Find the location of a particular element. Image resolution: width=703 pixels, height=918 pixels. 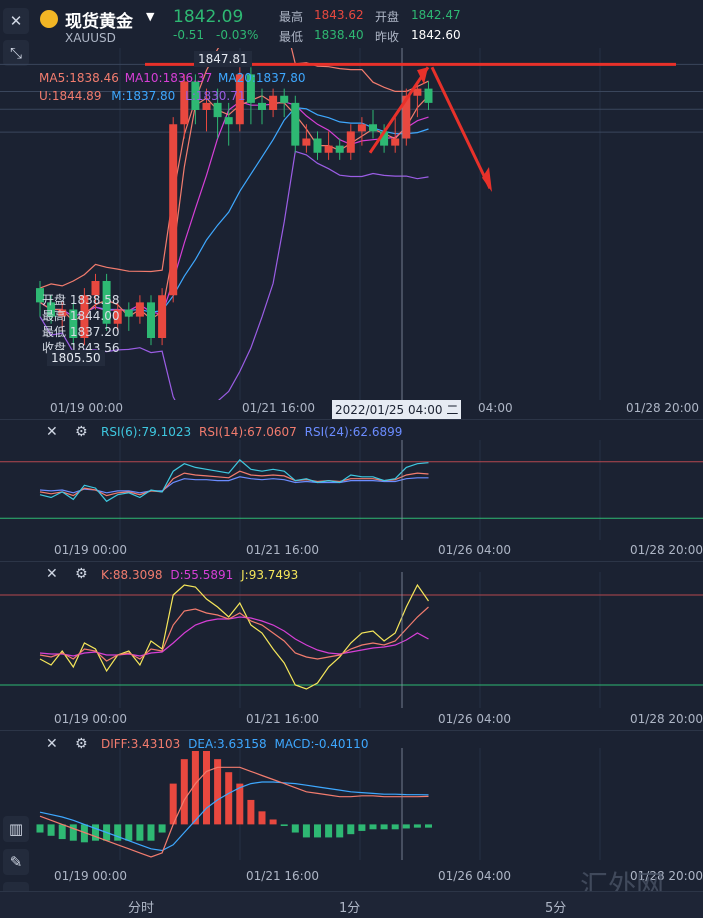

low-value: 1838.40 is located at coordinates (339, 35).